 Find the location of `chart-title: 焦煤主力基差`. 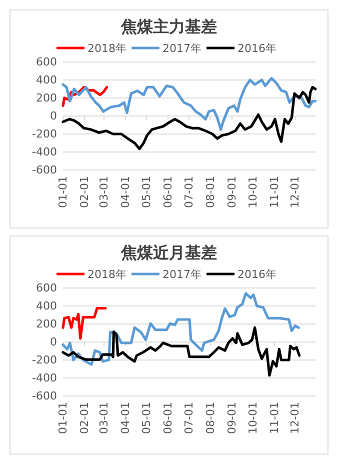

chart-title: 焦煤主力基差 is located at coordinates (168, 26).